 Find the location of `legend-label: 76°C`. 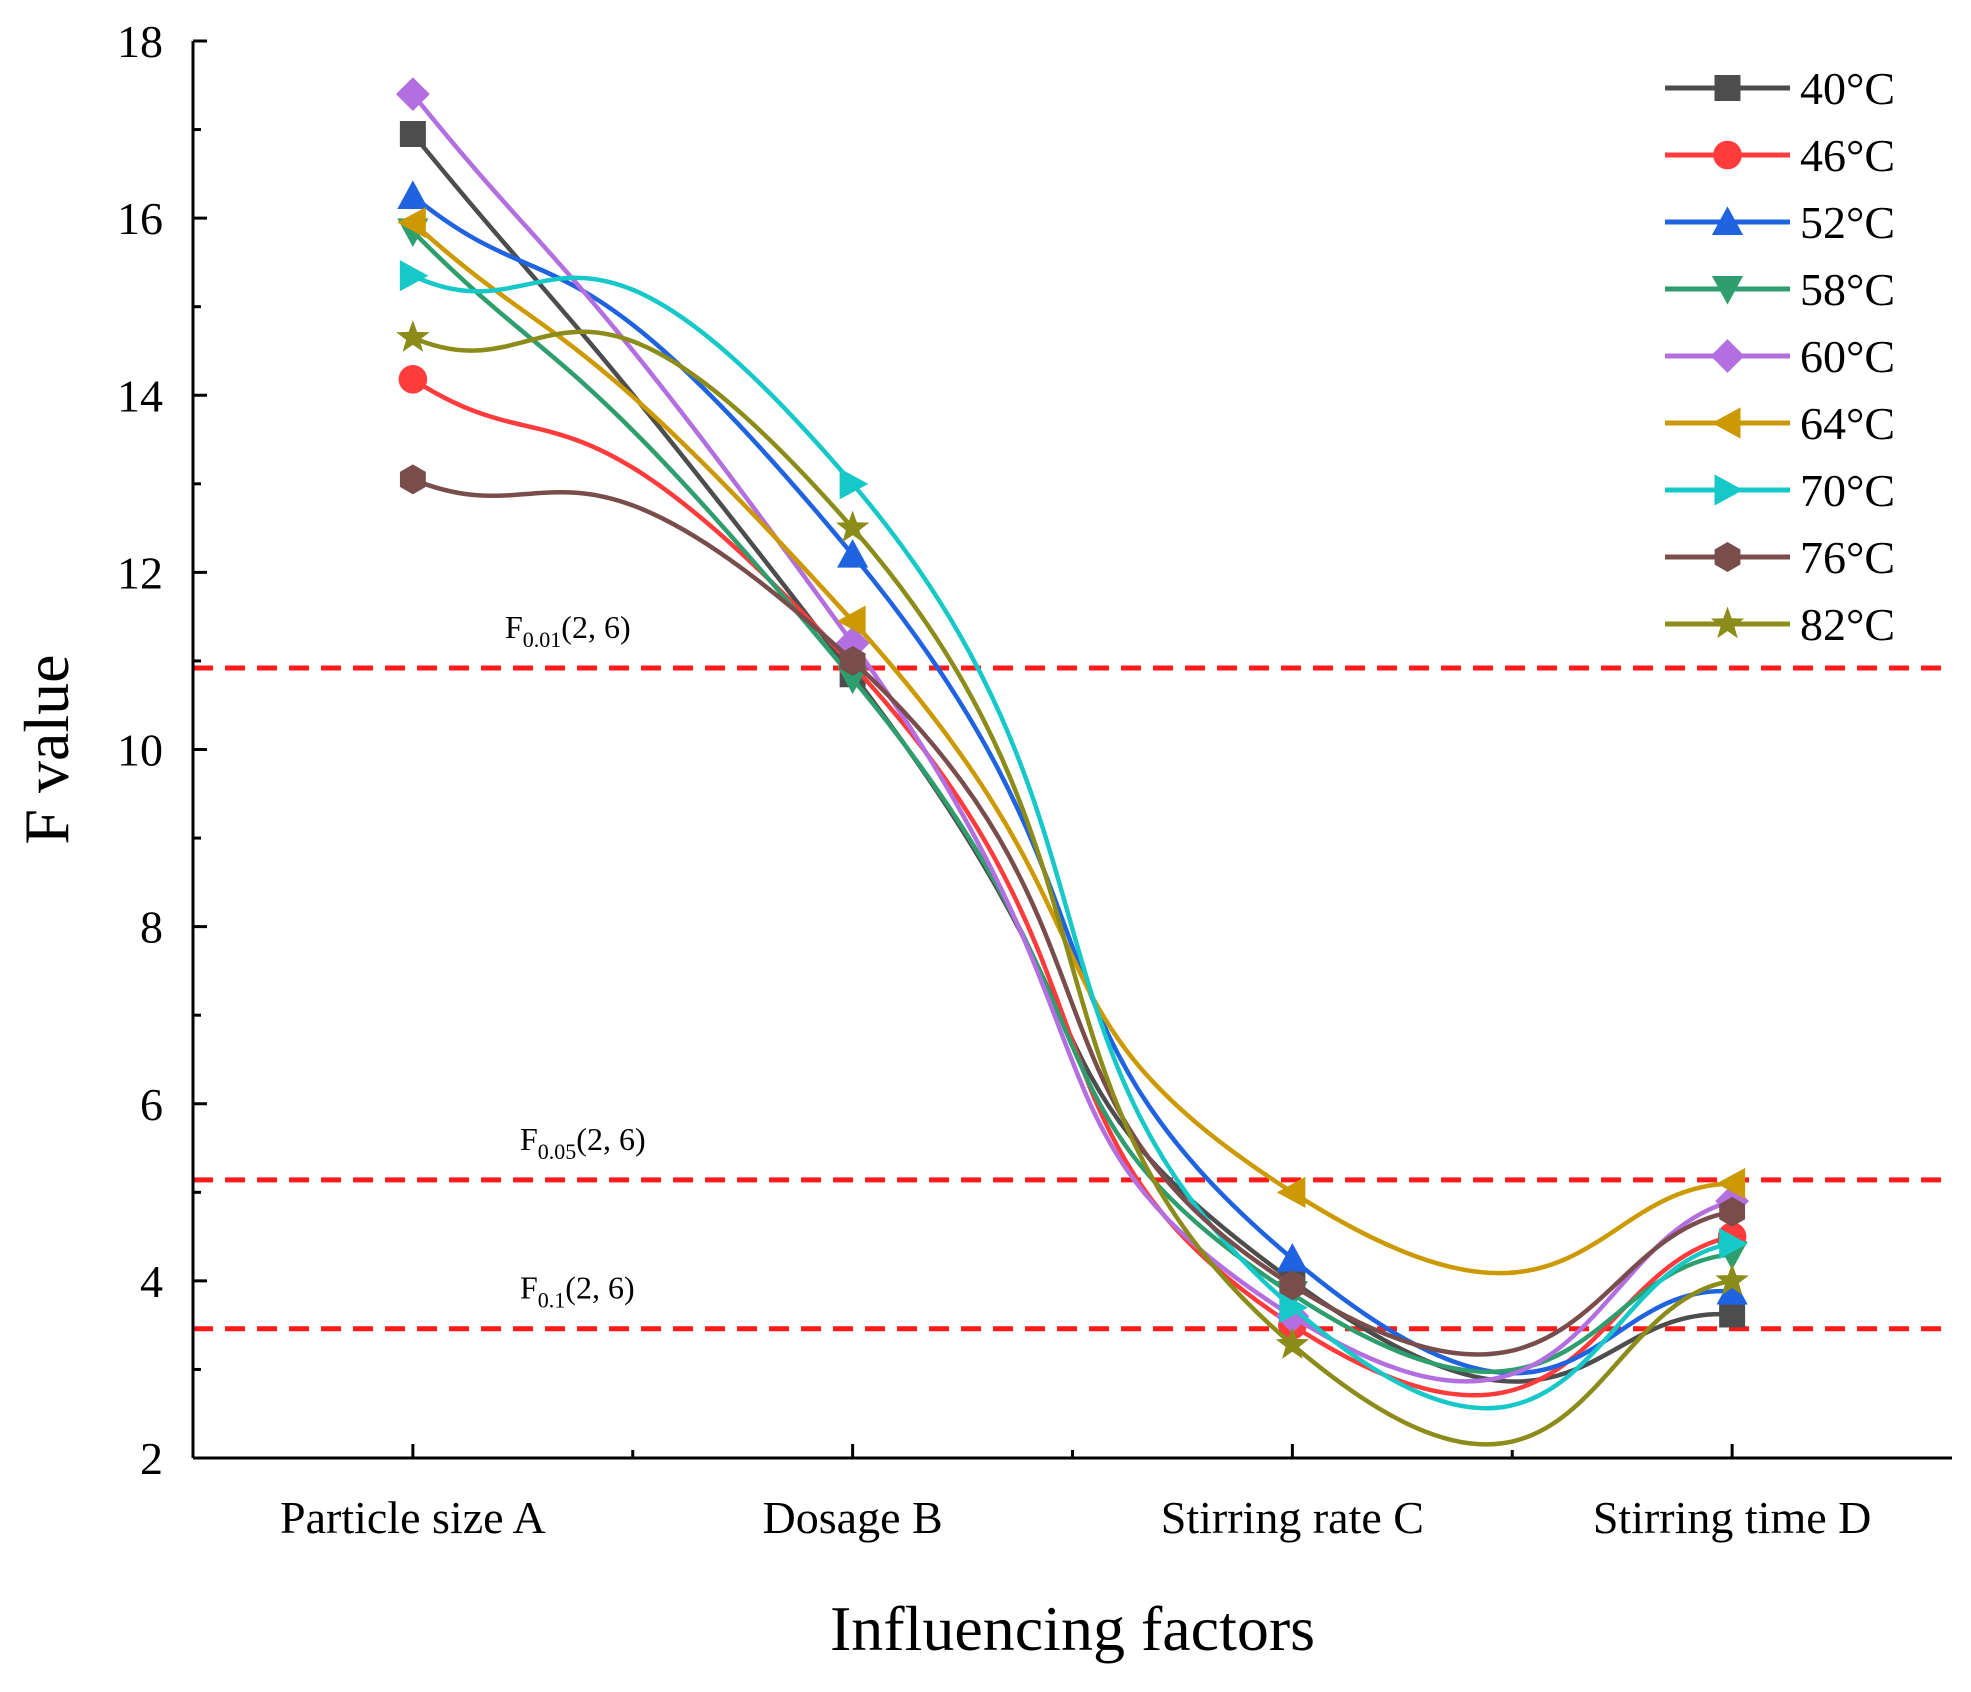

legend-label: 76°C is located at coordinates (1847, 557).